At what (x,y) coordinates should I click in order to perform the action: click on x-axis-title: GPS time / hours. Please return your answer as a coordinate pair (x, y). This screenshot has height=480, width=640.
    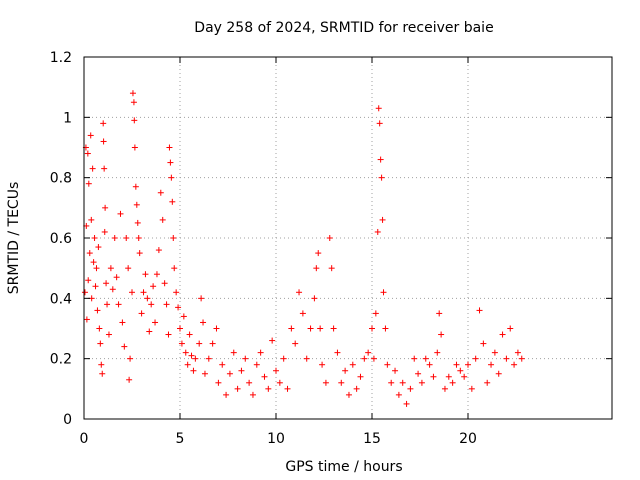
    Looking at the image, I should click on (343, 467).